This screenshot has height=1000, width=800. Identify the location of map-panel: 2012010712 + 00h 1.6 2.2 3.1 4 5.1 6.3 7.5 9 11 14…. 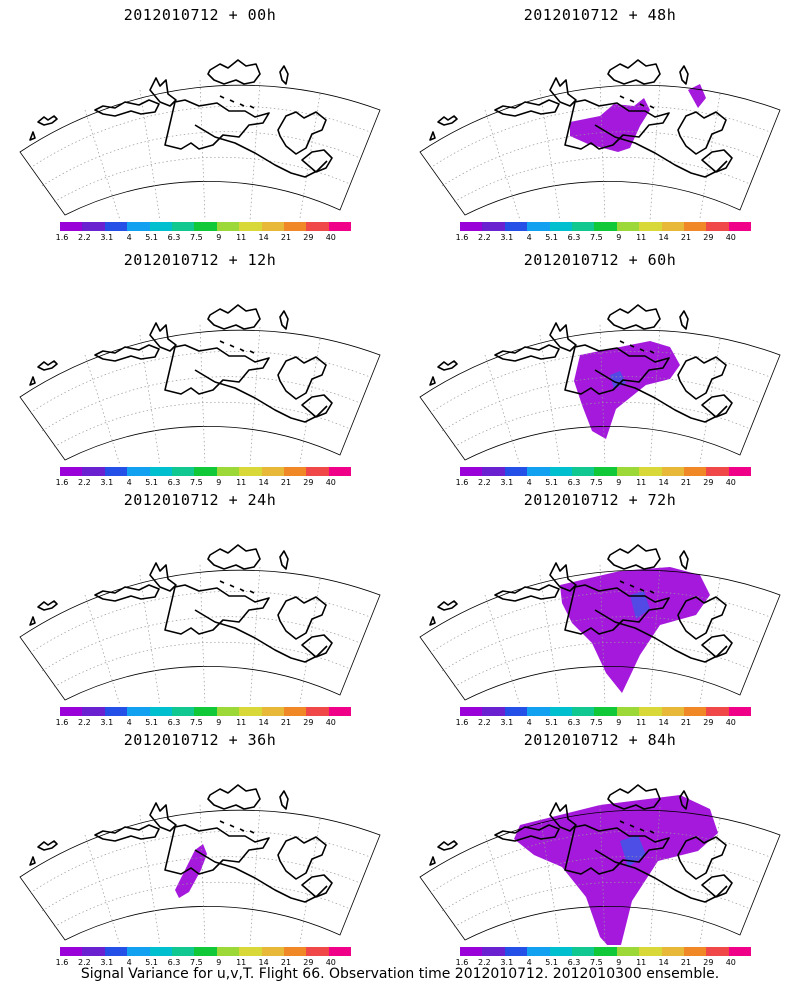
(200, 124).